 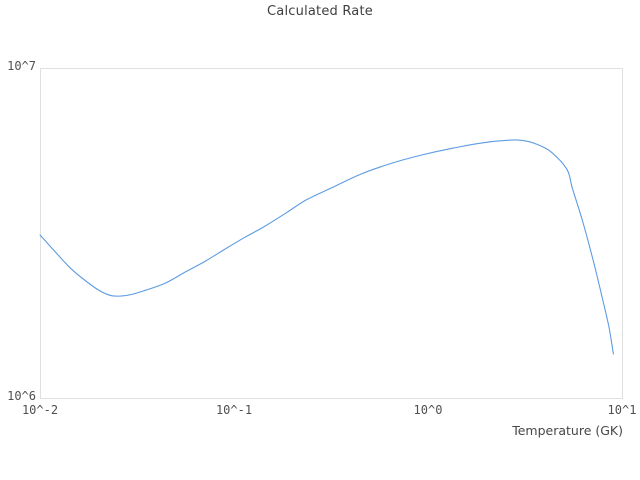 I want to click on x-axis-label: Temperature (GK), so click(x=567, y=430).